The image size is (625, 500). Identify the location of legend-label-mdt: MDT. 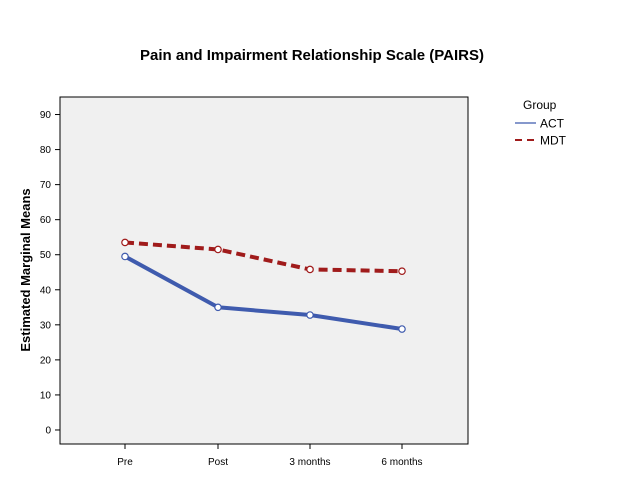
(553, 141).